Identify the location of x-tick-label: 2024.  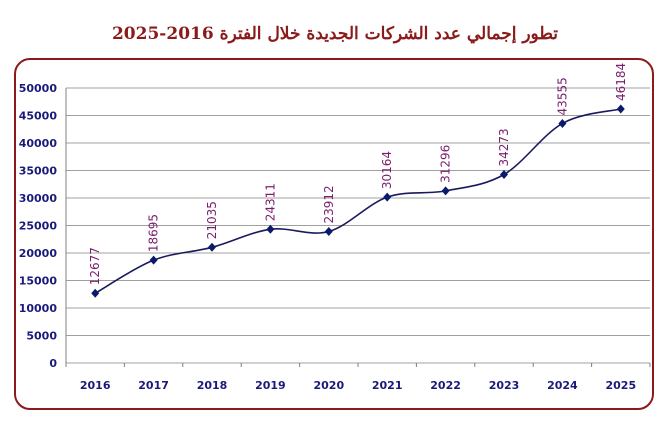
(562, 385).